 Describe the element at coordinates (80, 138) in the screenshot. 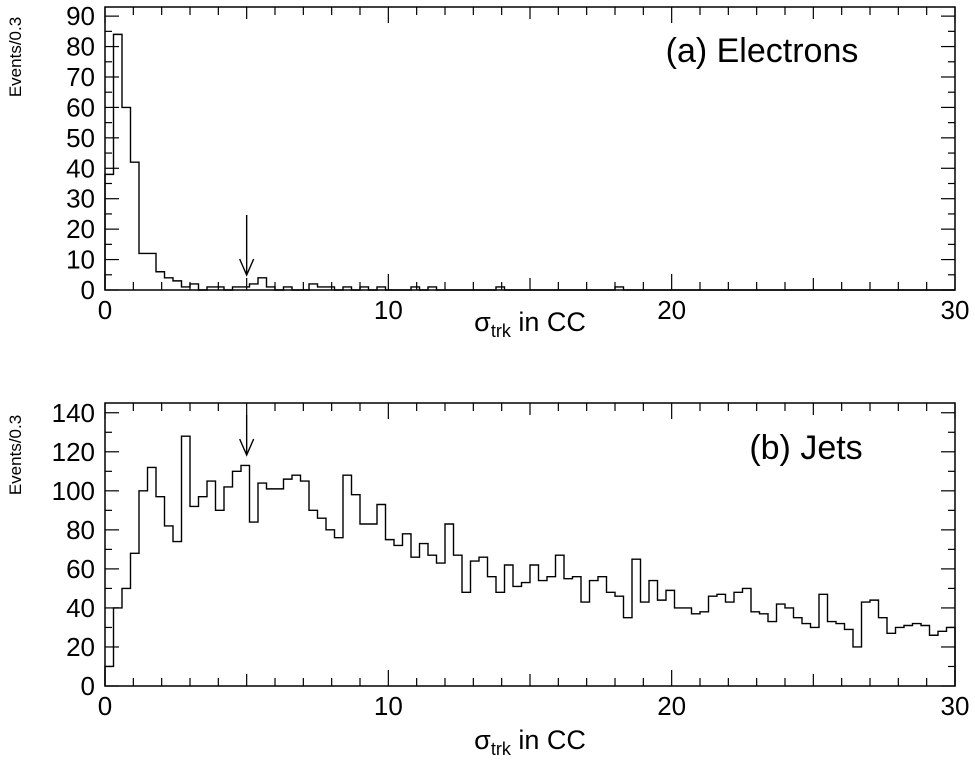

I see `y-tick-label: 50` at that location.